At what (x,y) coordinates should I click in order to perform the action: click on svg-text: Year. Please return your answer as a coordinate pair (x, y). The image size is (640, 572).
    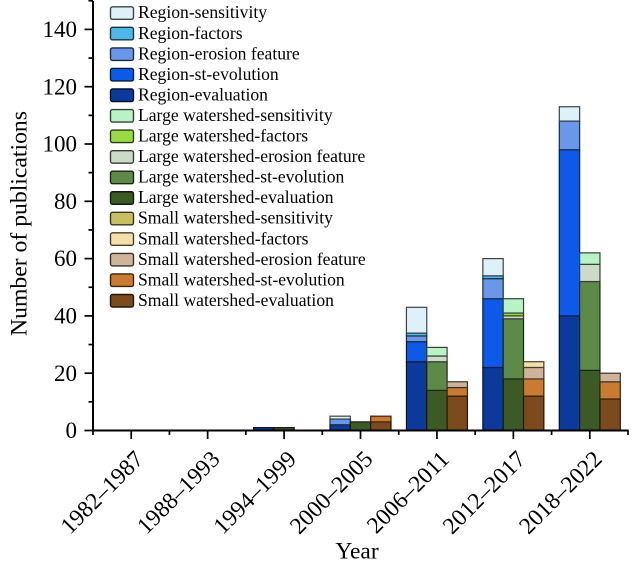
    Looking at the image, I should click on (356, 552).